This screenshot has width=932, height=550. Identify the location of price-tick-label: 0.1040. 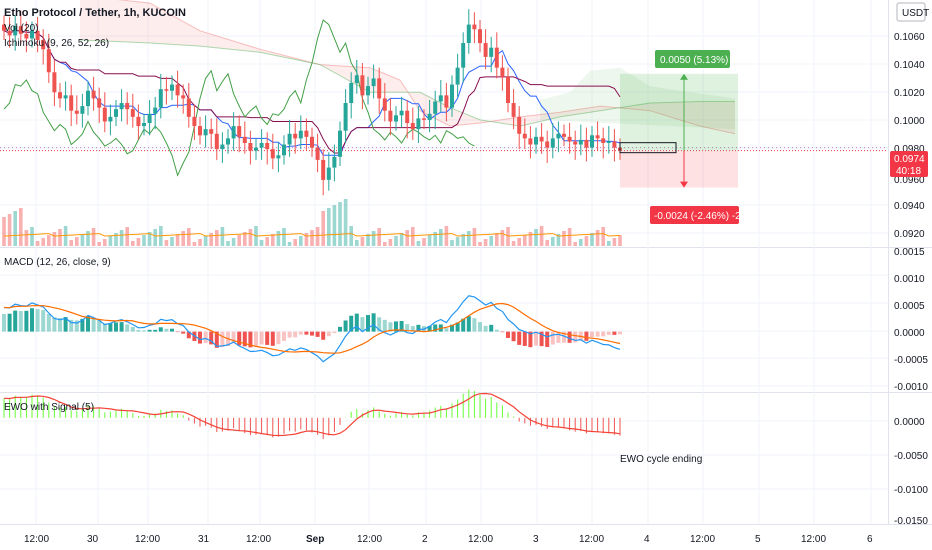
(909, 65).